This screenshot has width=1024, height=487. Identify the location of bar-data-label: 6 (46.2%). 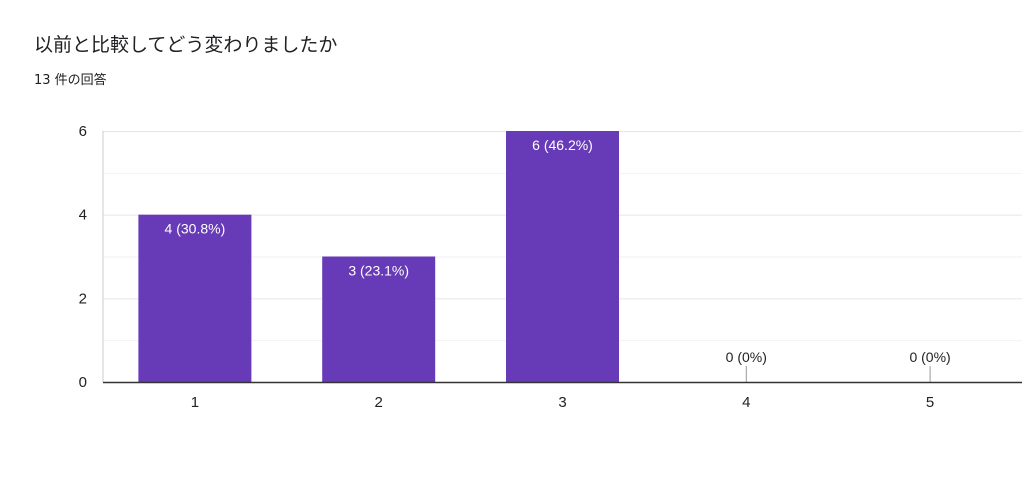
(562, 145).